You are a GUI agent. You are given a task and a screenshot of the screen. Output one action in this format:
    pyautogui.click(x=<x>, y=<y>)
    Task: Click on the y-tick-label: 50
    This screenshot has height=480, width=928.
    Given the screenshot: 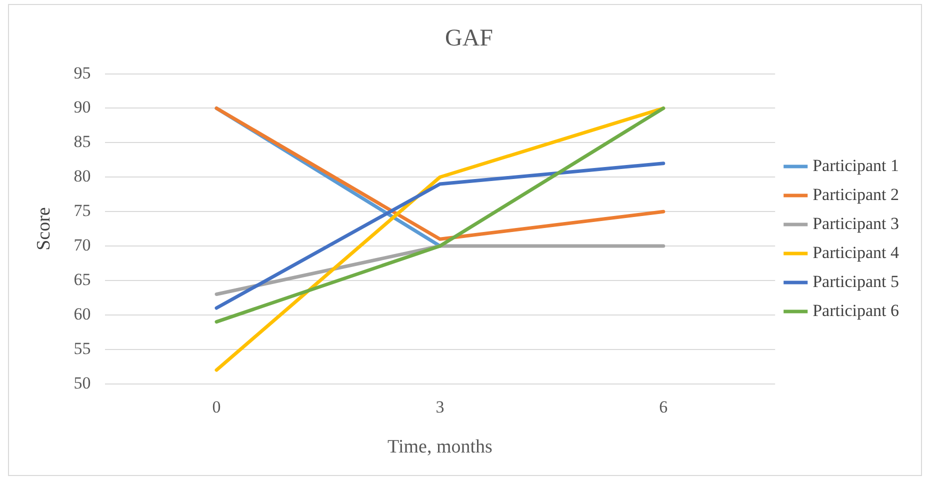 What is the action you would take?
    pyautogui.click(x=82, y=382)
    